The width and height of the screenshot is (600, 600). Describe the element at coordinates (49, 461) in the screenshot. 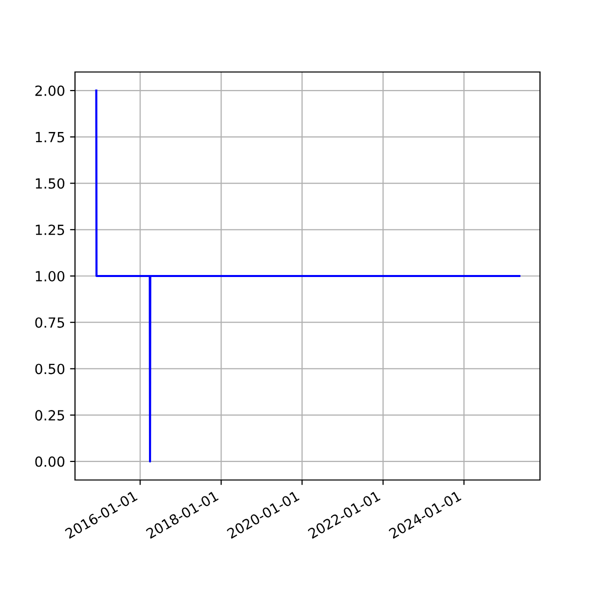

I see `y-tick-label: 0.00` at that location.